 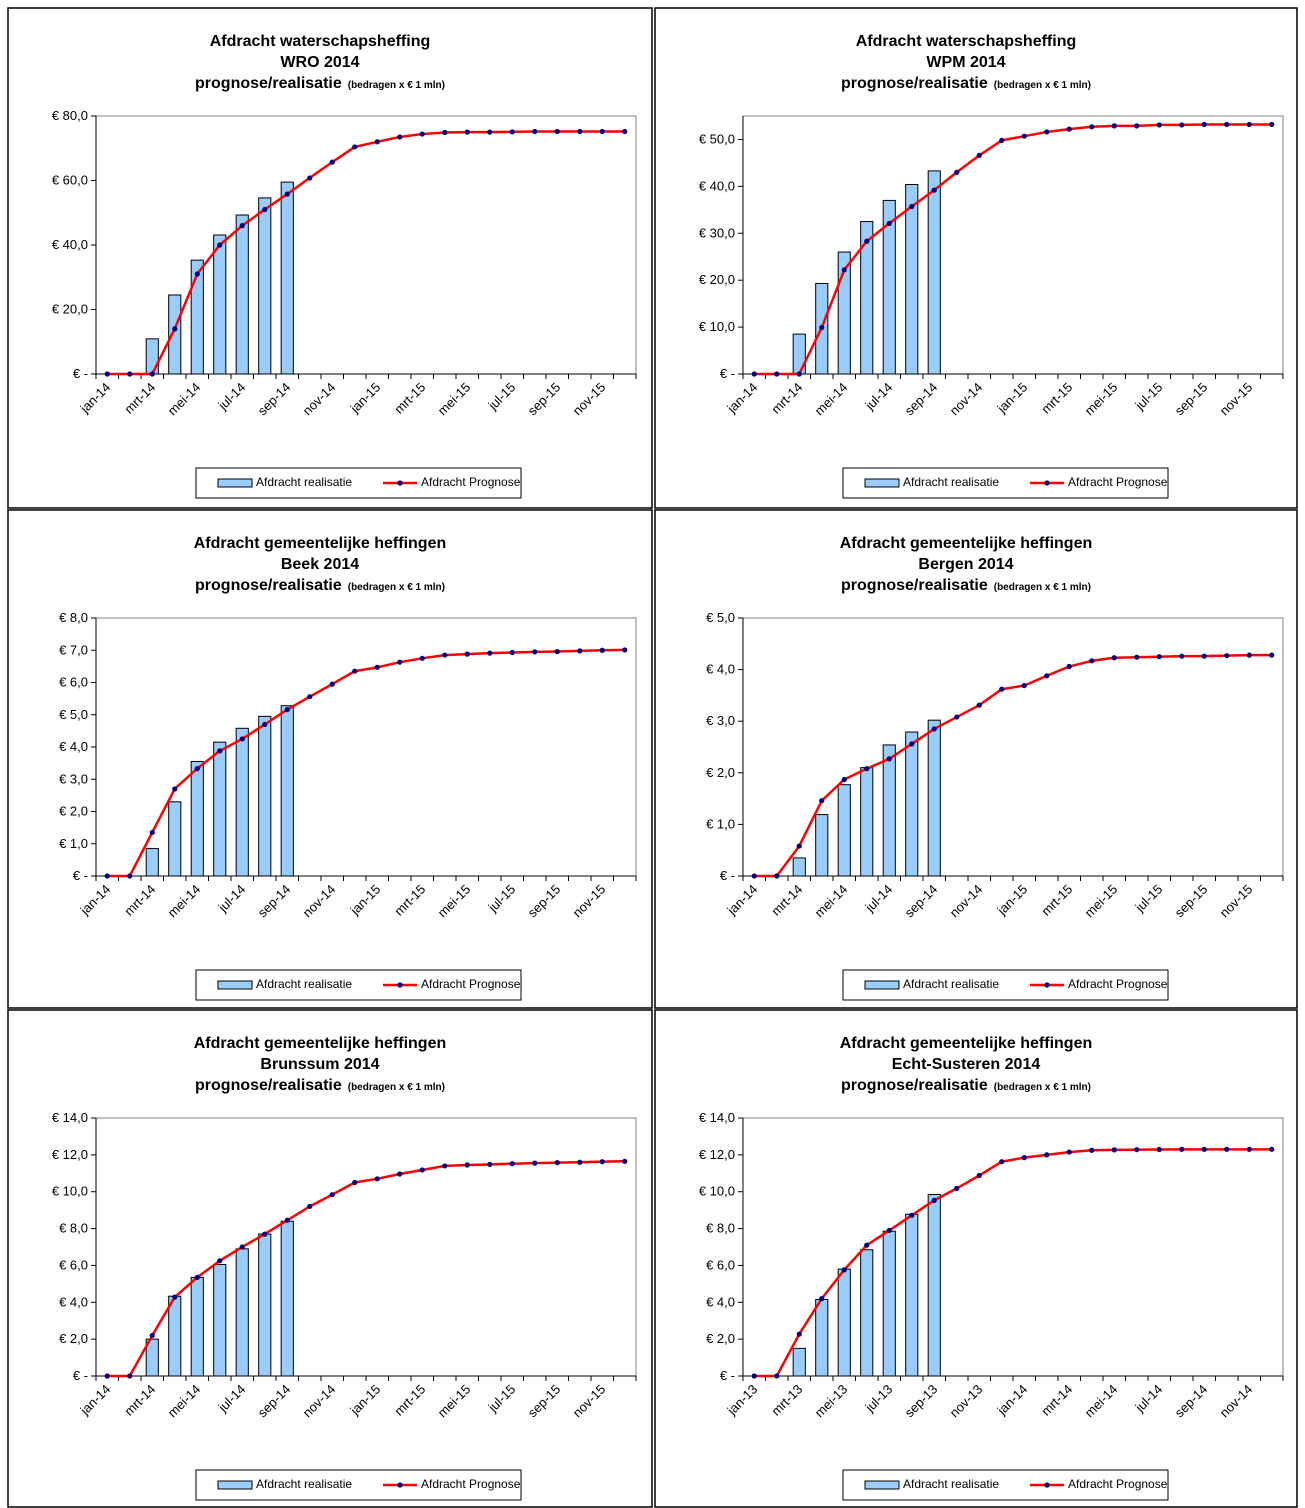 What do you see at coordinates (965, 564) in the screenshot?
I see `chart-title: Bergen 2014` at bounding box center [965, 564].